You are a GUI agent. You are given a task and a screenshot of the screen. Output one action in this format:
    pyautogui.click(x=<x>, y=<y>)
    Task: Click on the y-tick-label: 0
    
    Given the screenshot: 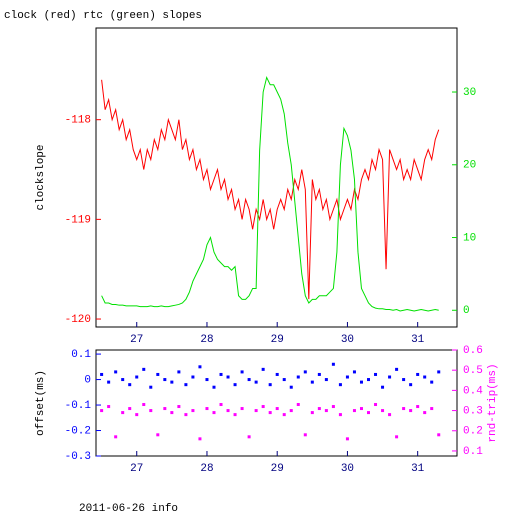 What is the action you would take?
    pyautogui.click(x=87, y=380)
    